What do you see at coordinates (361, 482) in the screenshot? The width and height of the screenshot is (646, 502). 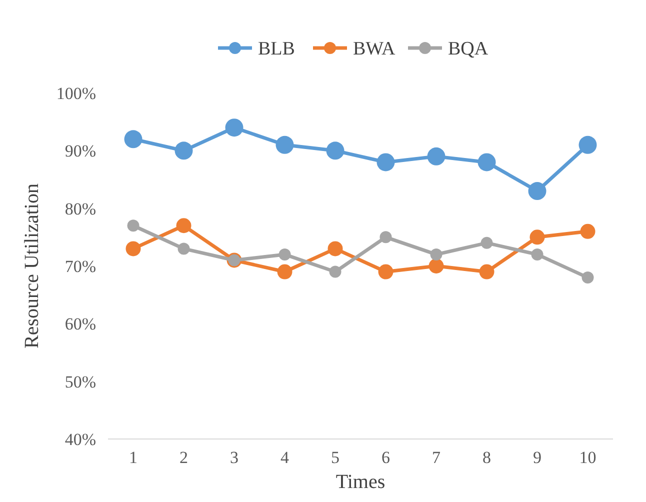 I see `x-axis-title: Times` at bounding box center [361, 482].